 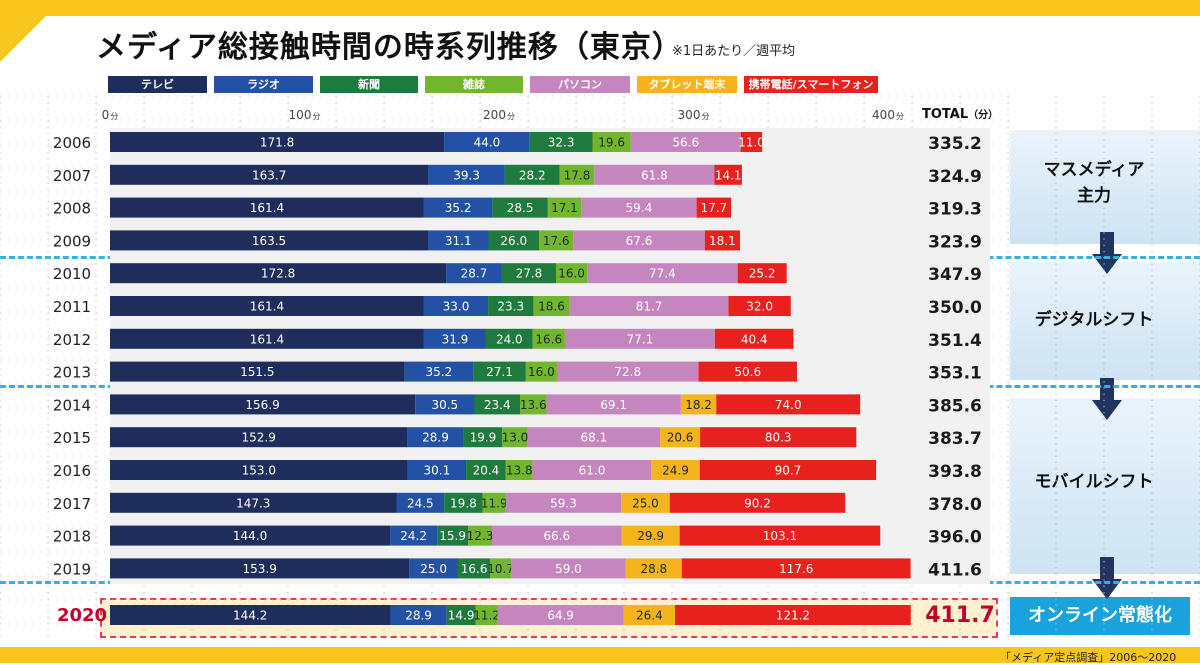 What do you see at coordinates (780, 536) in the screenshot?
I see `data-label: 103.1` at bounding box center [780, 536].